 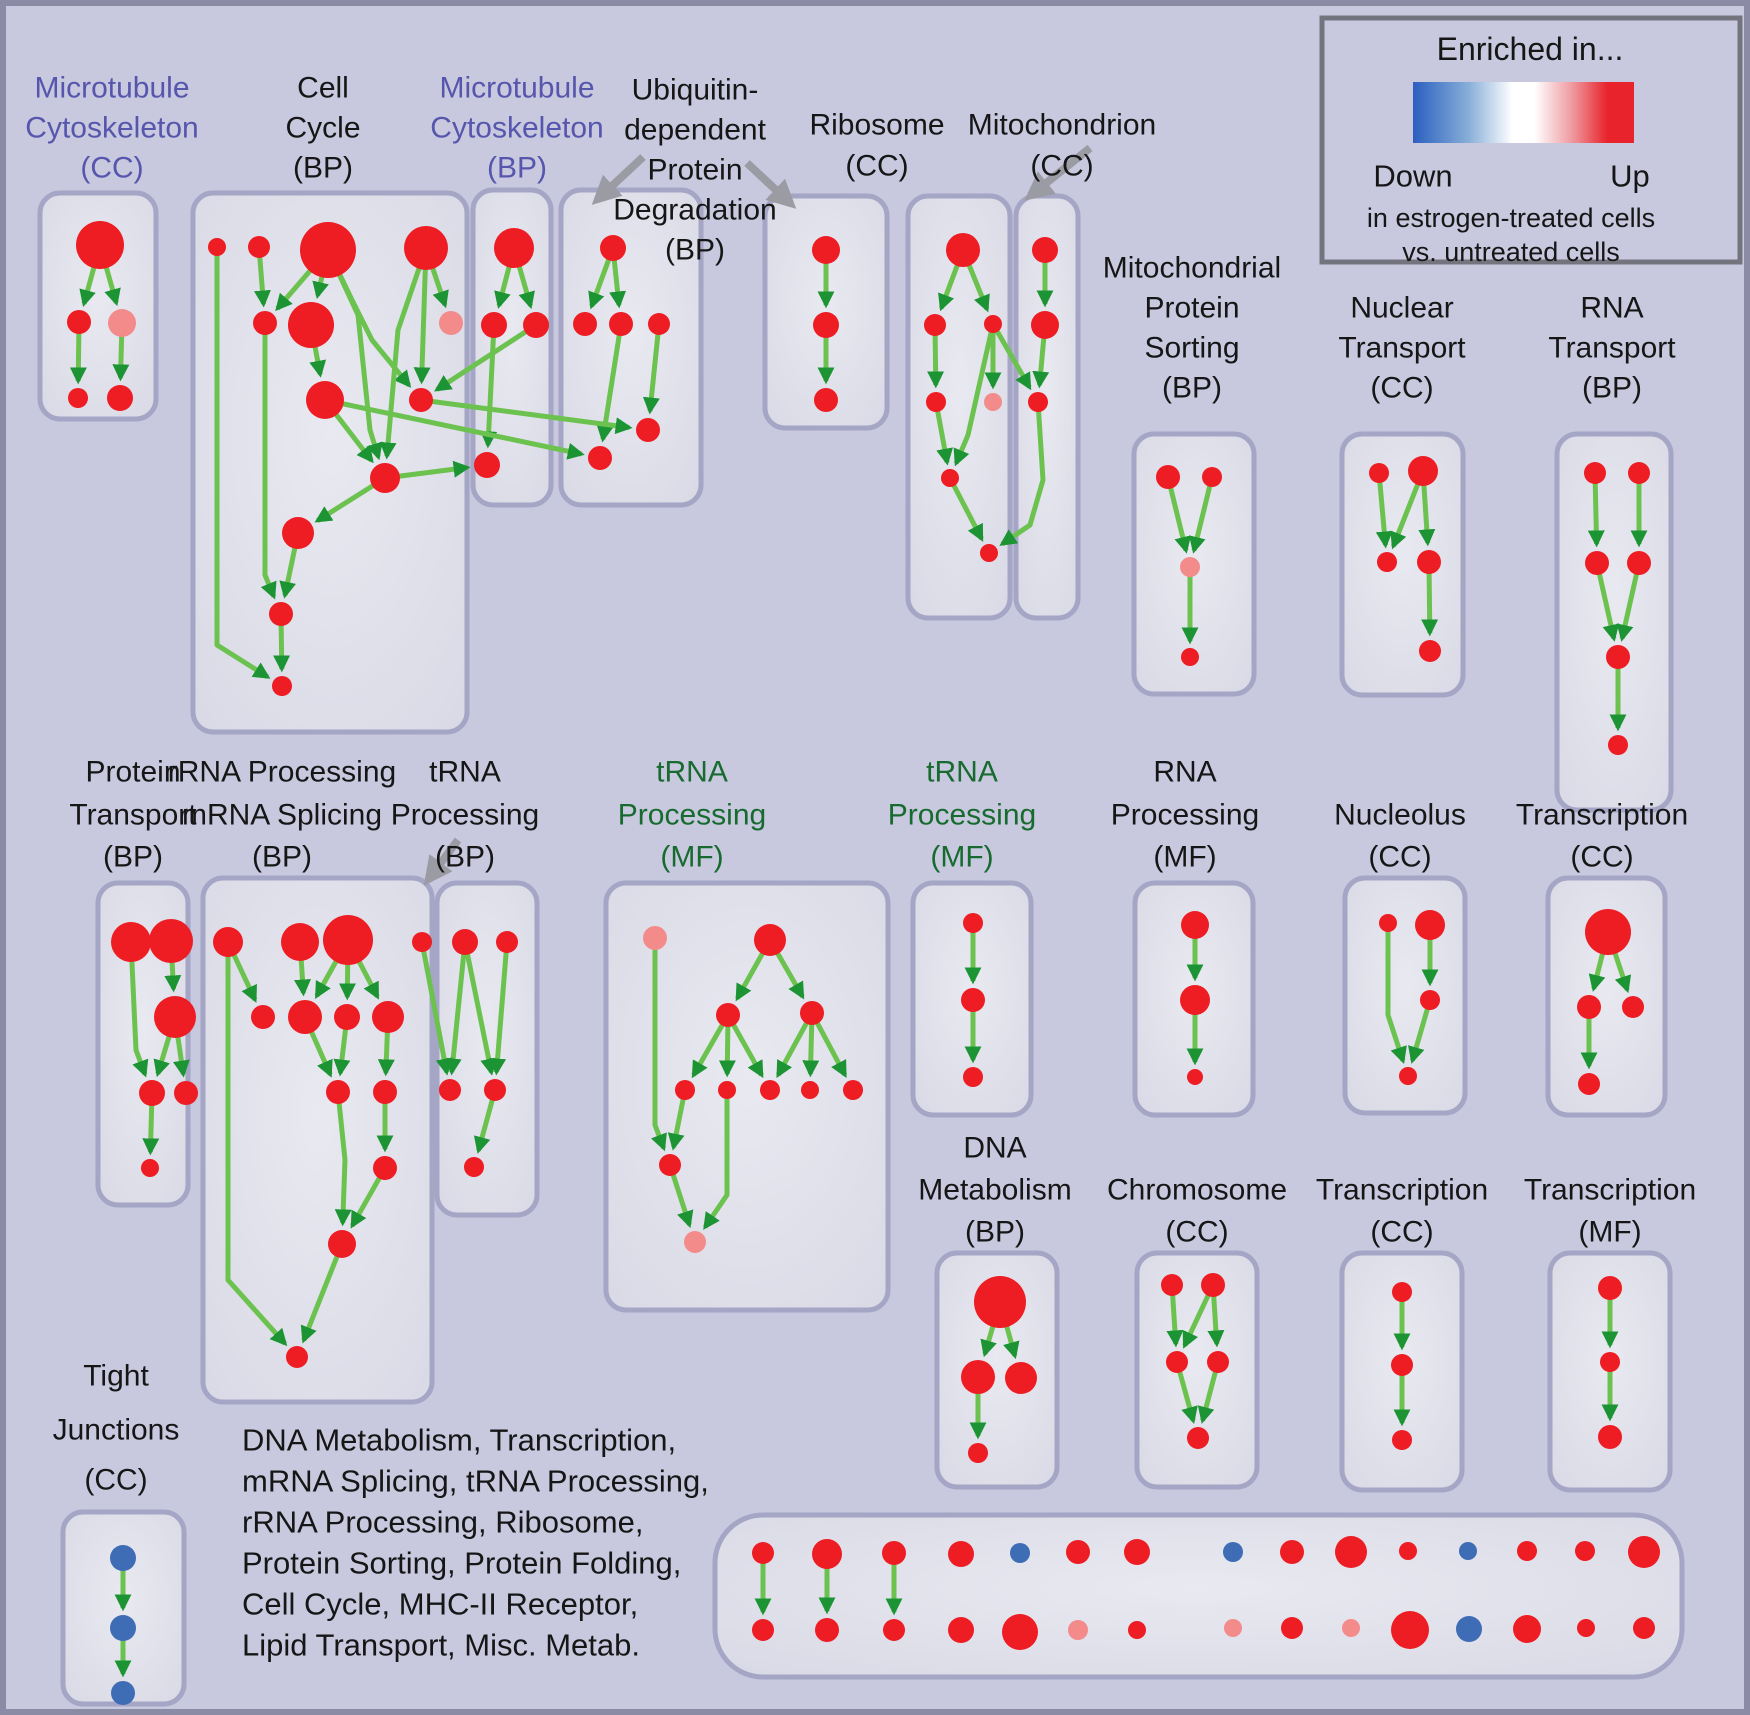 What do you see at coordinates (994, 1148) in the screenshot?
I see `label-dna-metabolism-bp: DNA` at bounding box center [994, 1148].